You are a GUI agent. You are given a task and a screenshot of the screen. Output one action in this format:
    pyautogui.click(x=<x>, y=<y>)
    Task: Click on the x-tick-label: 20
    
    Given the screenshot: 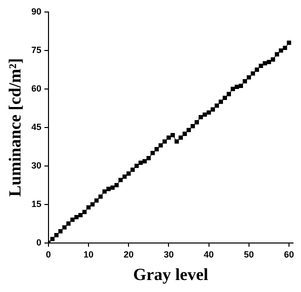 What is the action you would take?
    pyautogui.click(x=129, y=255)
    